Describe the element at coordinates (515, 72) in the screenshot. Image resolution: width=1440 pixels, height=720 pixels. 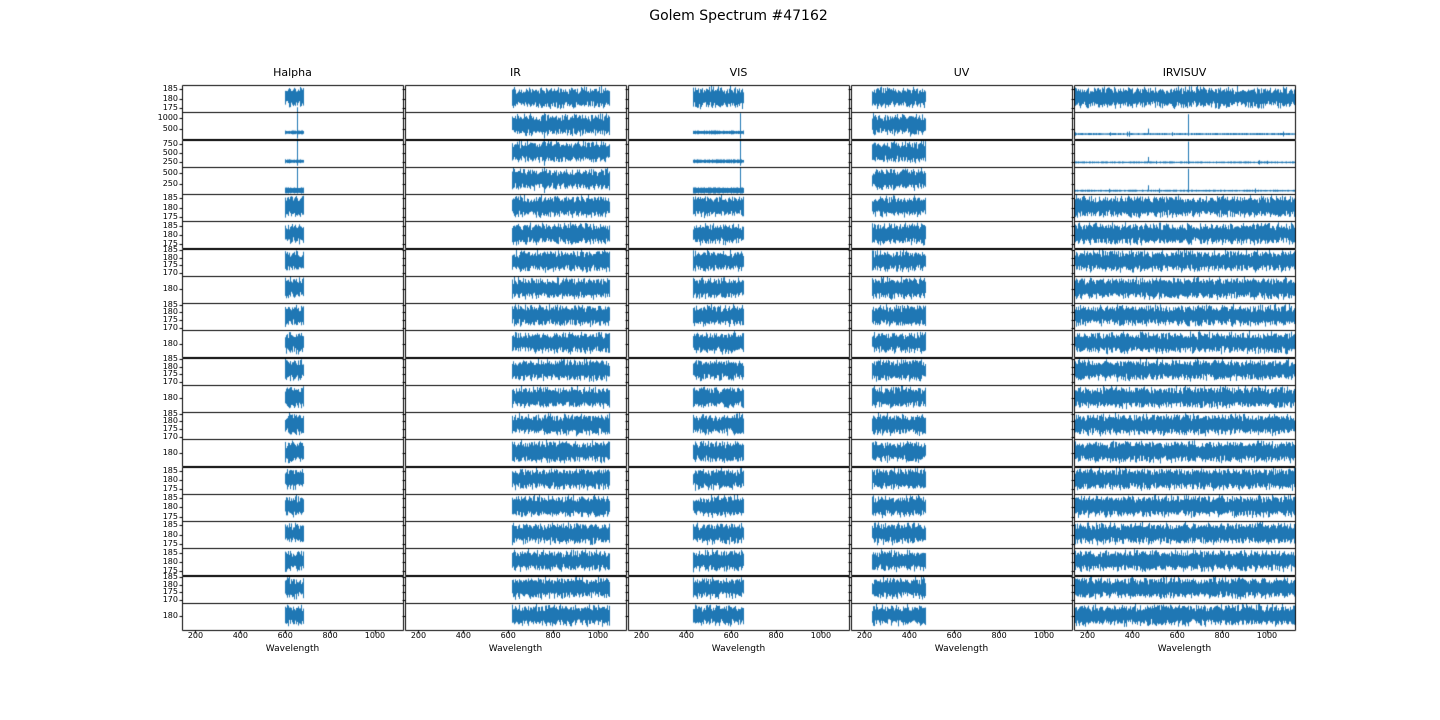
I see `column-title: IR` at that location.